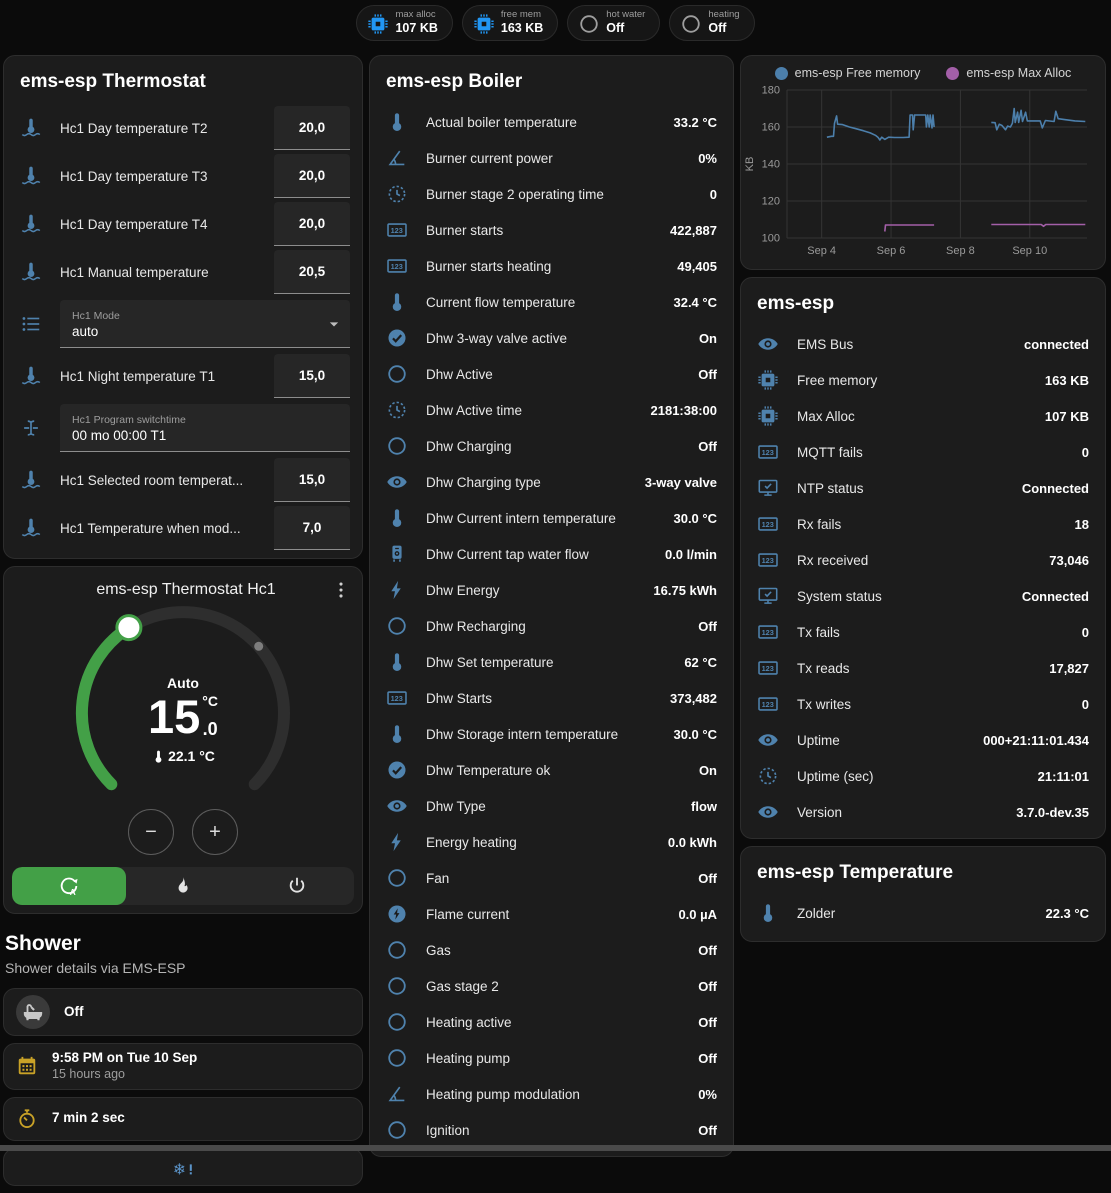  What do you see at coordinates (768, 416) in the screenshot?
I see `chip-icon` at bounding box center [768, 416].